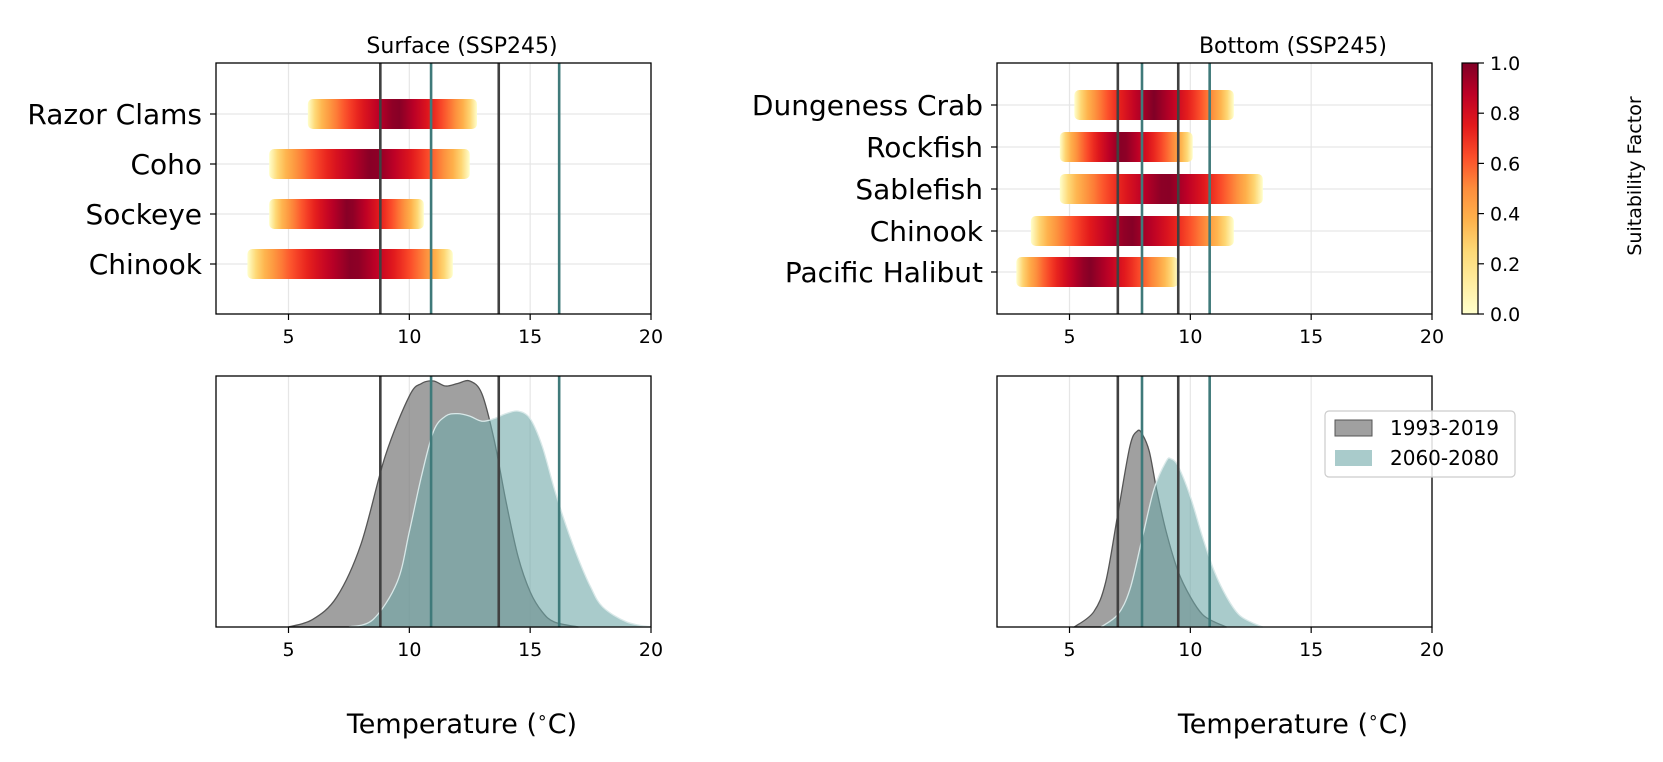 The width and height of the screenshot is (1663, 762). What do you see at coordinates (166, 164) in the screenshot?
I see `category-label: Coho` at bounding box center [166, 164].